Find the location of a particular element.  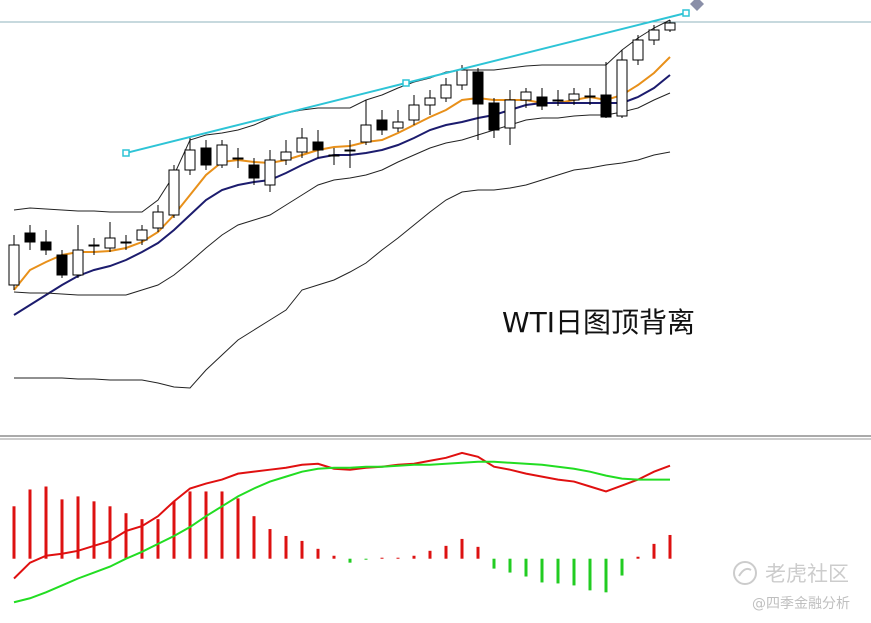

watermark-brand: 老虎社区 is located at coordinates (807, 574).